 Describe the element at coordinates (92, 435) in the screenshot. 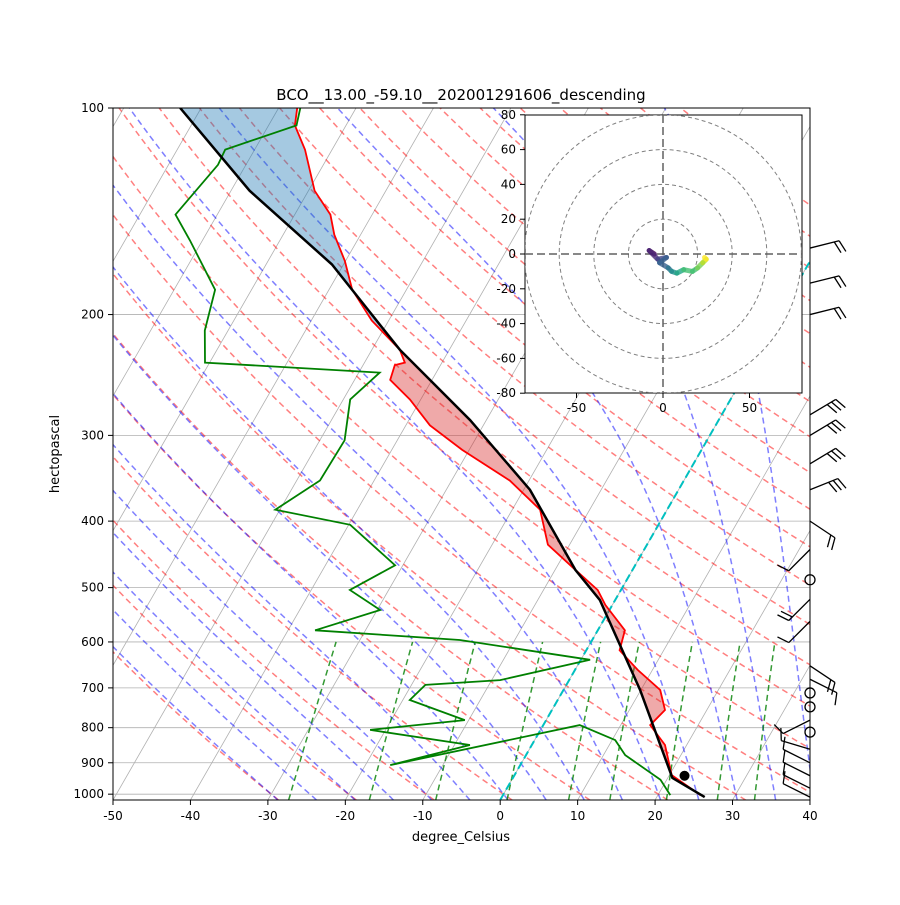

I see `y-tick-label: 300` at that location.